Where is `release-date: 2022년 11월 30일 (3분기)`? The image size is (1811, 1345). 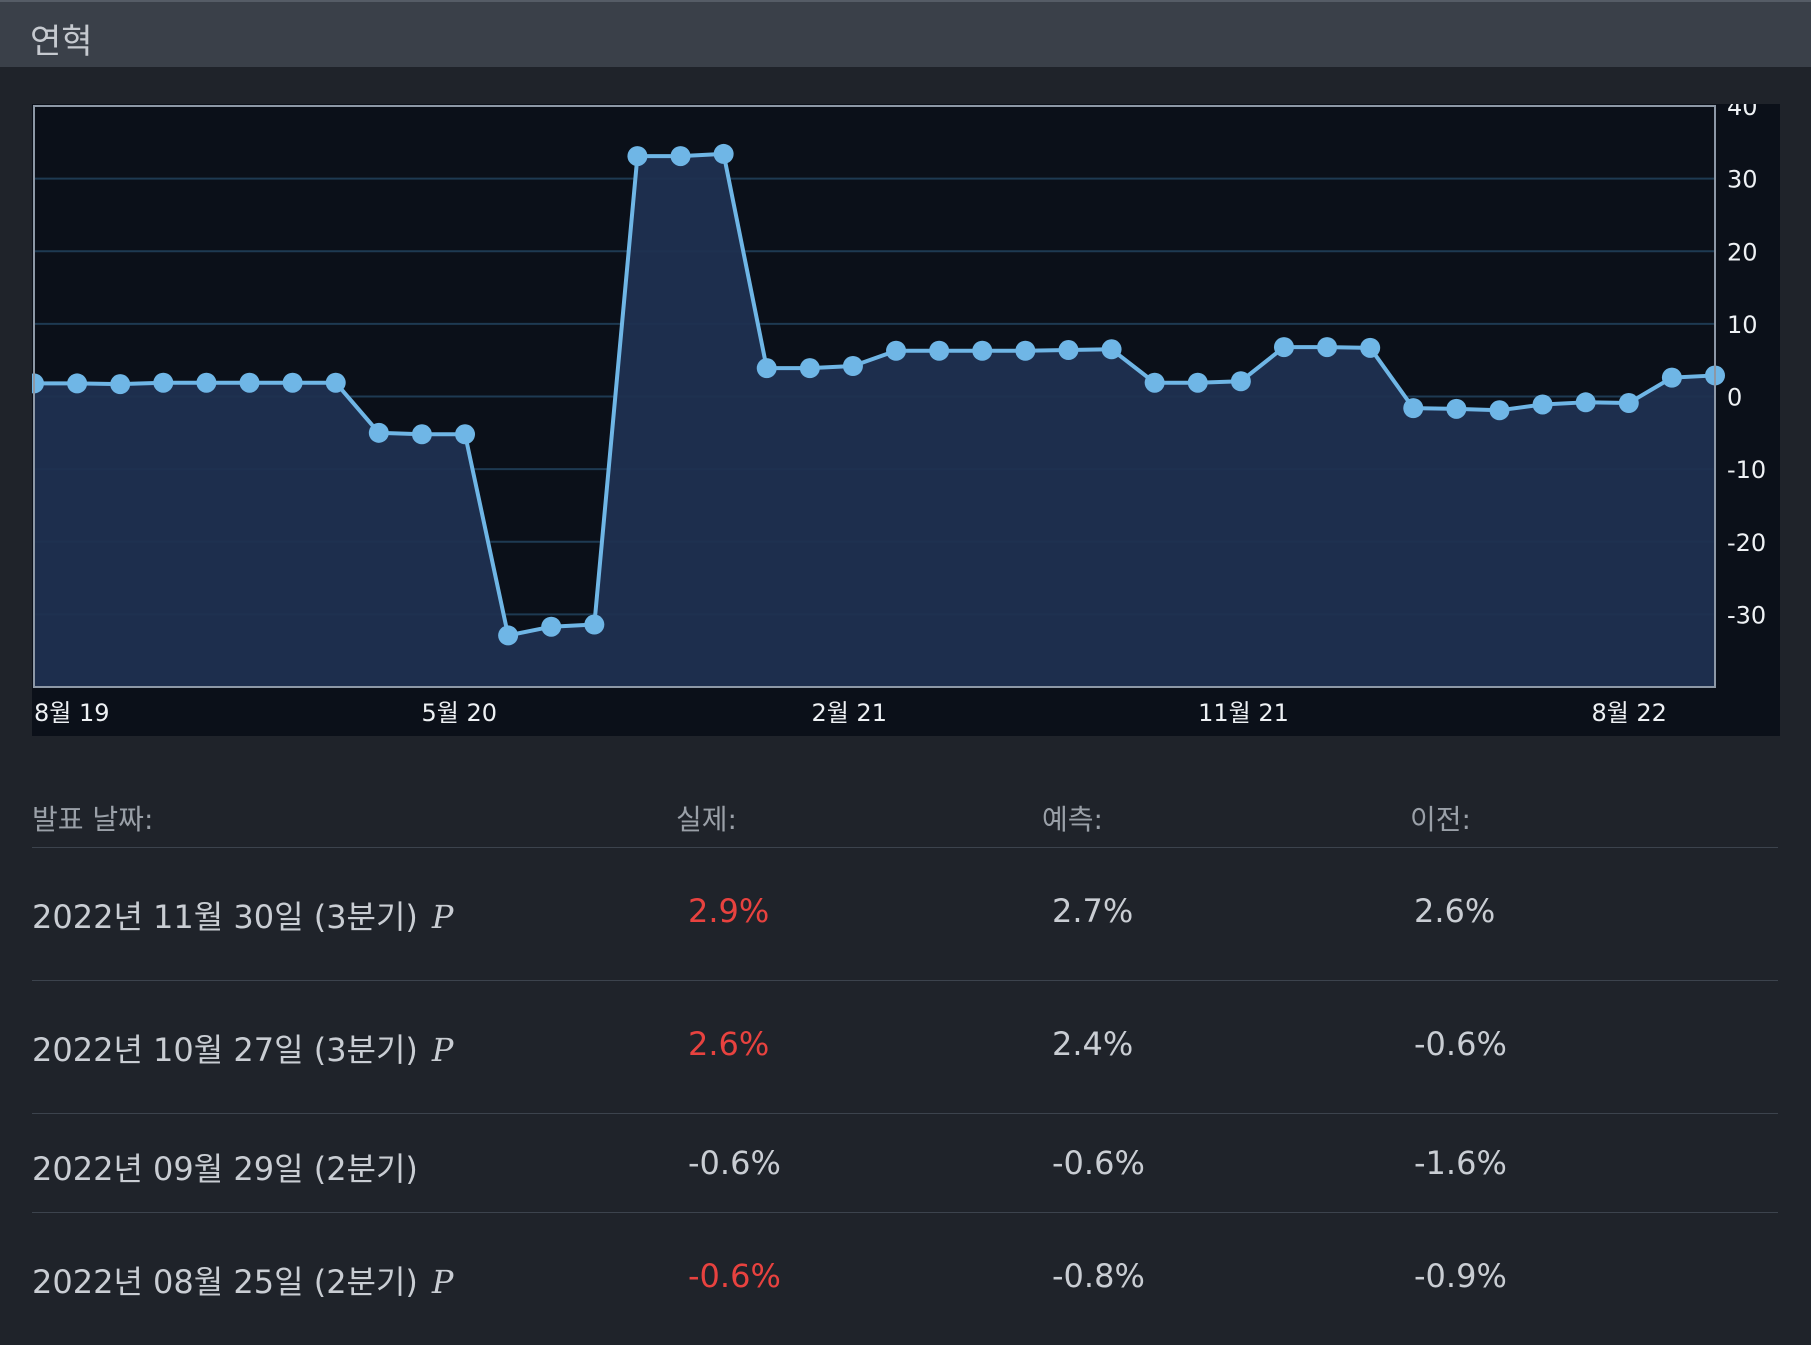
release-date: 2022년 11월 30일 (3분기) is located at coordinates (225, 917).